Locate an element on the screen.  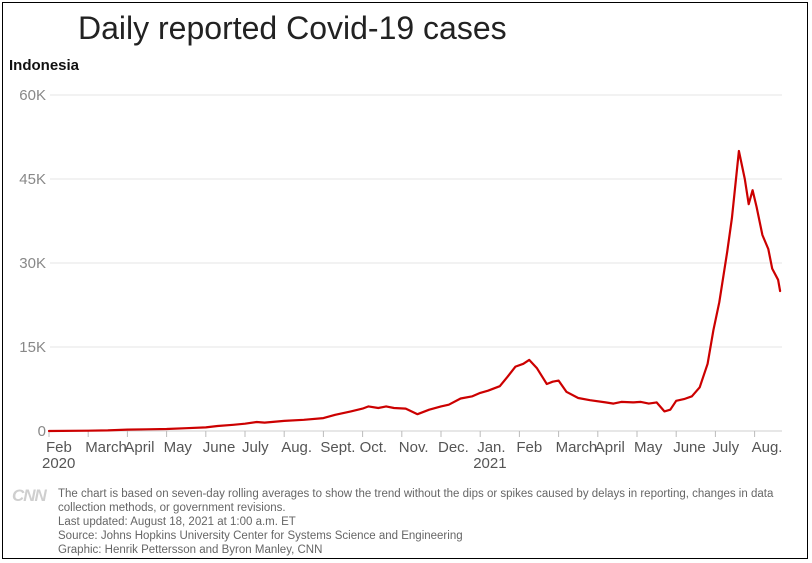
x-tick-label: Jan. is located at coordinates (491, 447).